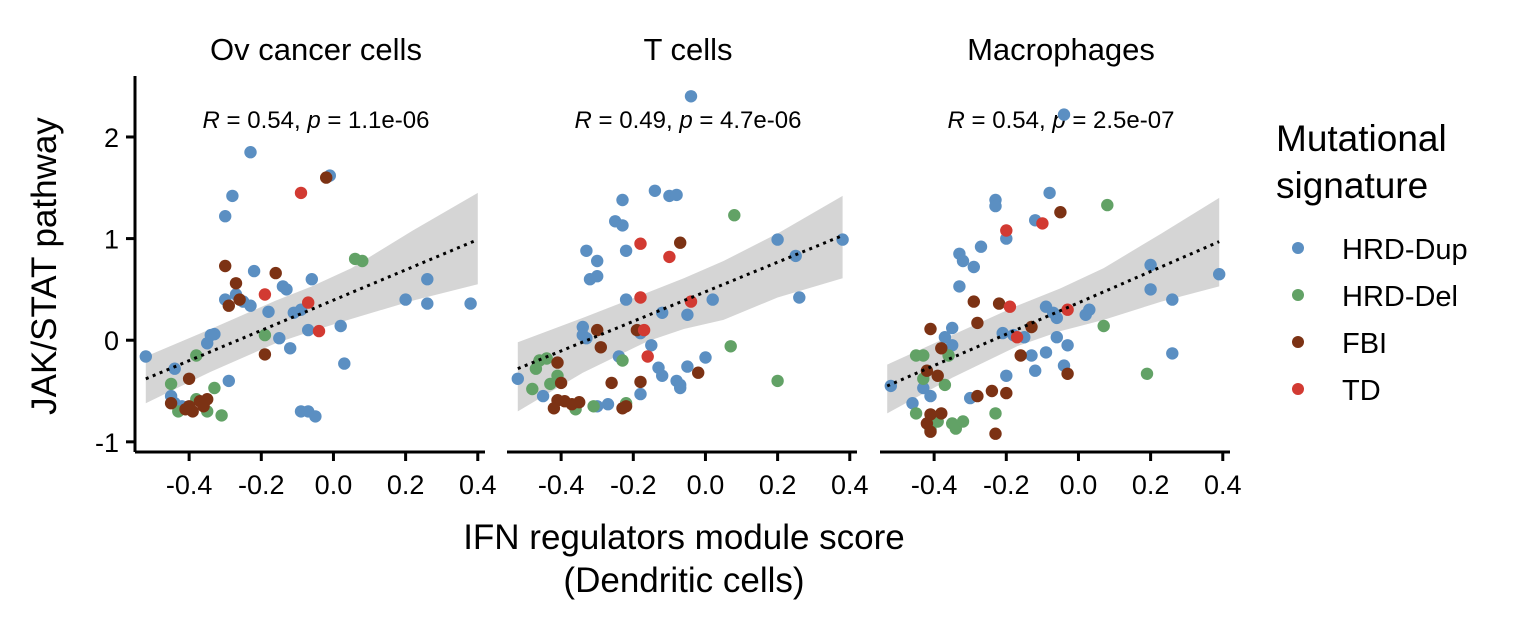 The height and width of the screenshot is (624, 1536). Describe the element at coordinates (44, 266) in the screenshot. I see `y-axis-title: JAK/STAT pathway` at that location.